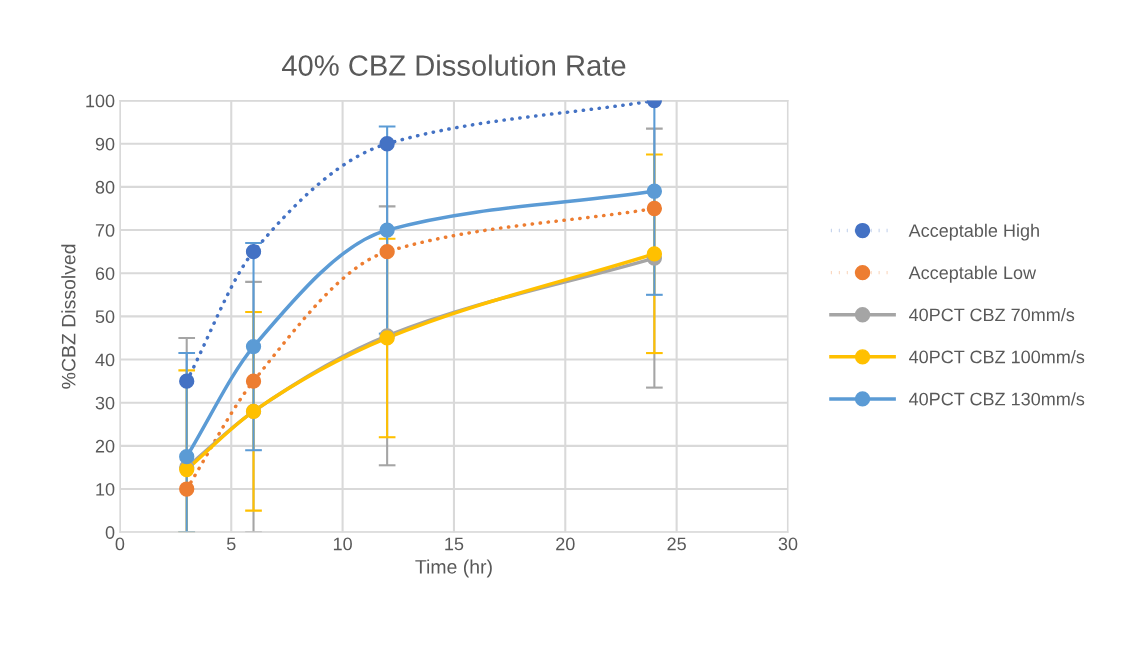 The width and height of the screenshot is (1142, 649). What do you see at coordinates (972, 274) in the screenshot?
I see `legend-label: Acceptable Low` at bounding box center [972, 274].